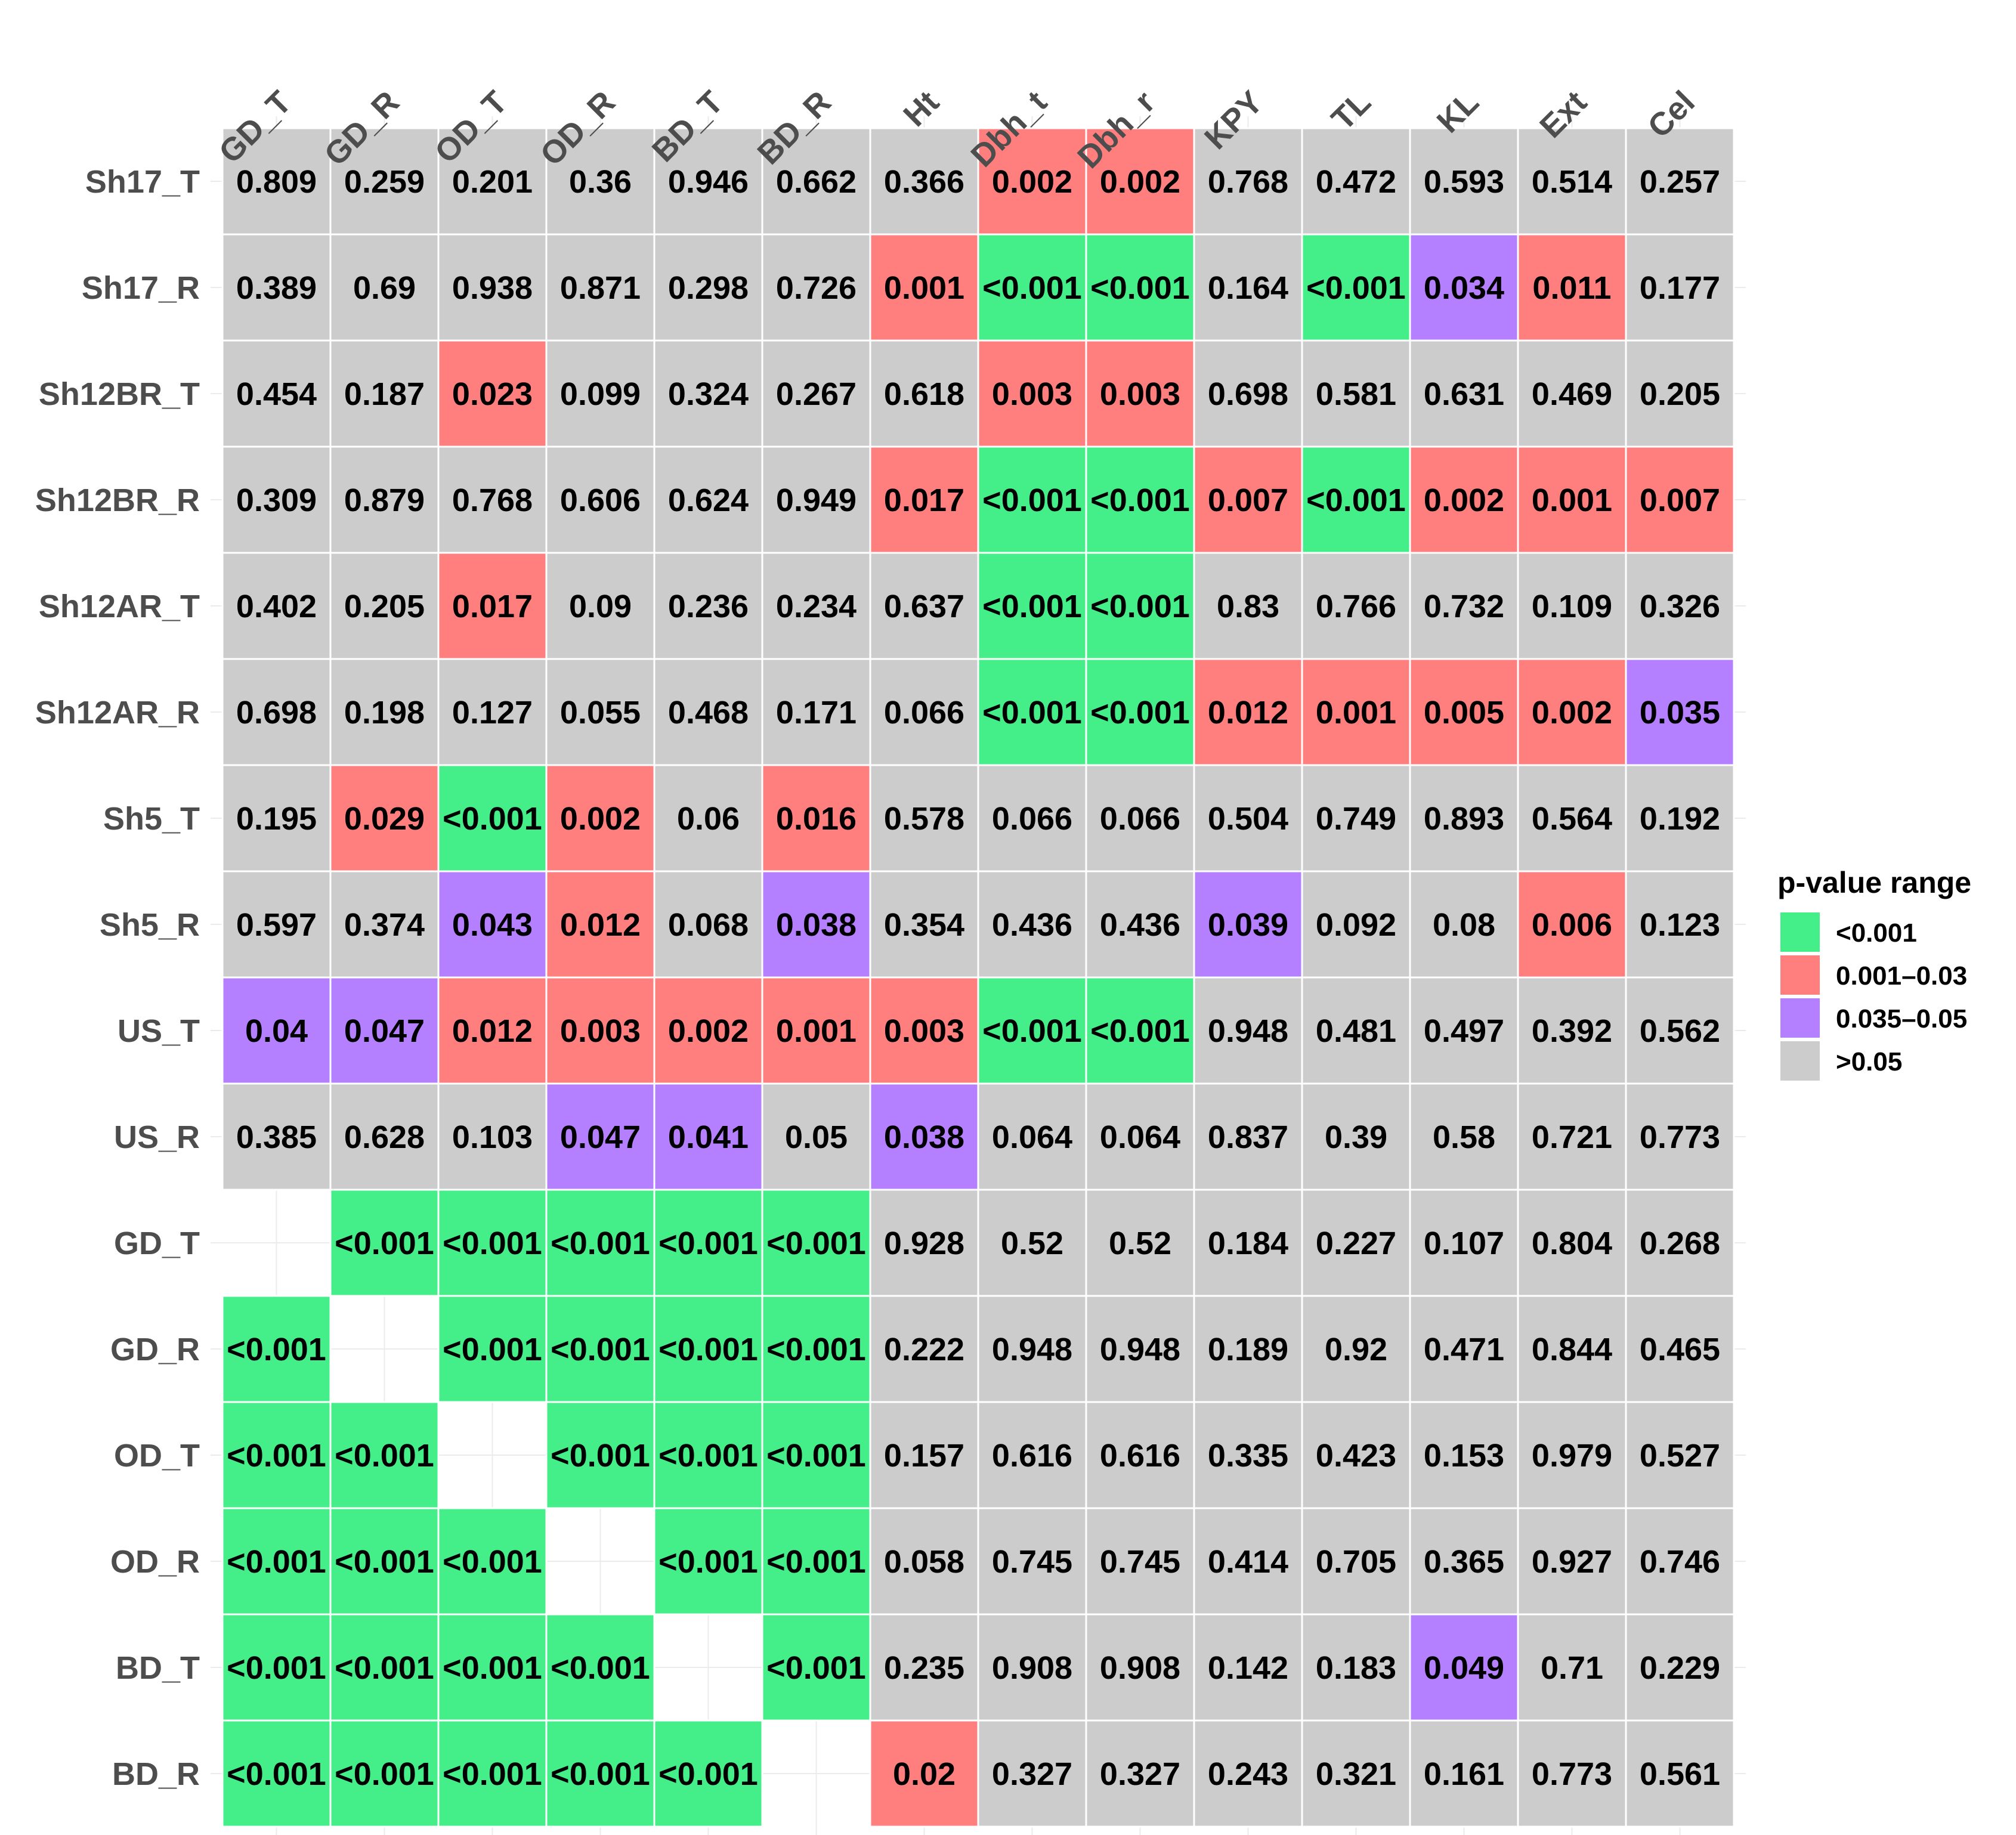 This screenshot has height=1835, width=2016. What do you see at coordinates (1572, 394) in the screenshot?
I see `cell-value-label: 0.469` at bounding box center [1572, 394].